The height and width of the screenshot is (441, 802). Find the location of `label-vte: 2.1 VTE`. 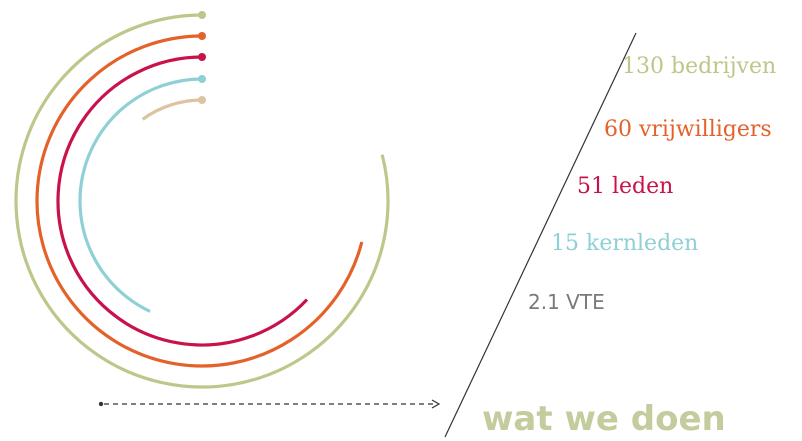

label-vte: 2.1 VTE is located at coordinates (566, 302).